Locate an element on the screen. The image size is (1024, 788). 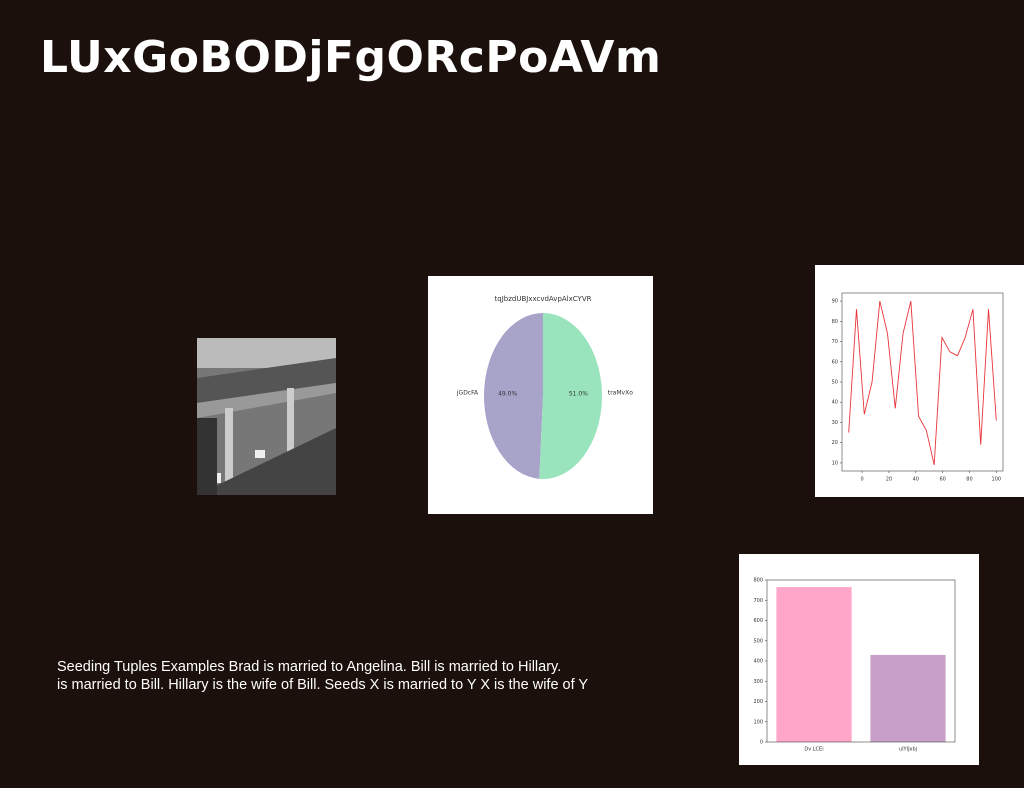
page-title: LUxGoBODjFgORcPoAVm is located at coordinates (351, 57).